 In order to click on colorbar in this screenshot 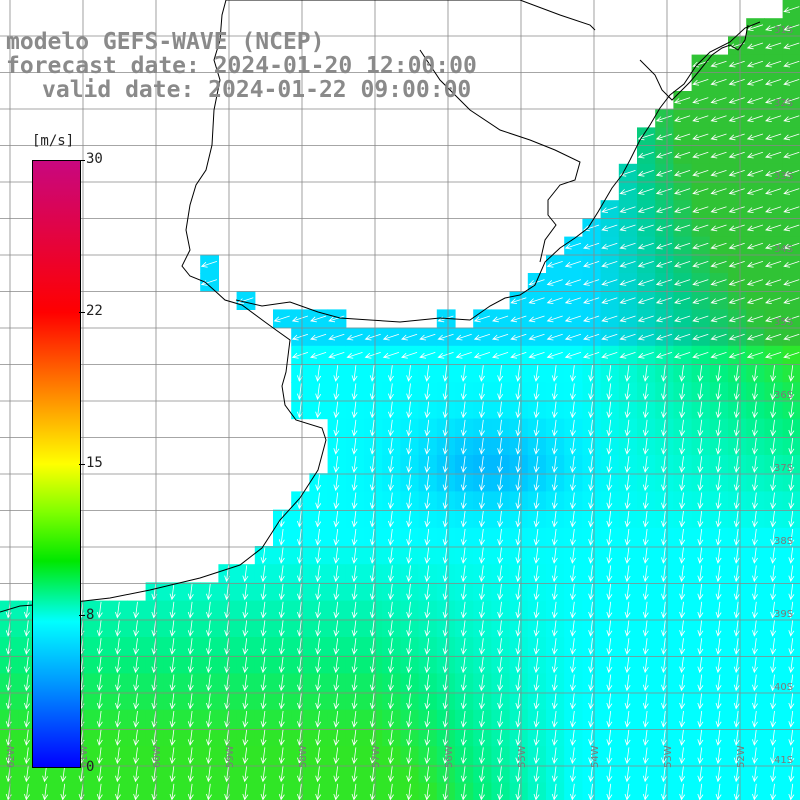, I will do `click(56, 464)`.